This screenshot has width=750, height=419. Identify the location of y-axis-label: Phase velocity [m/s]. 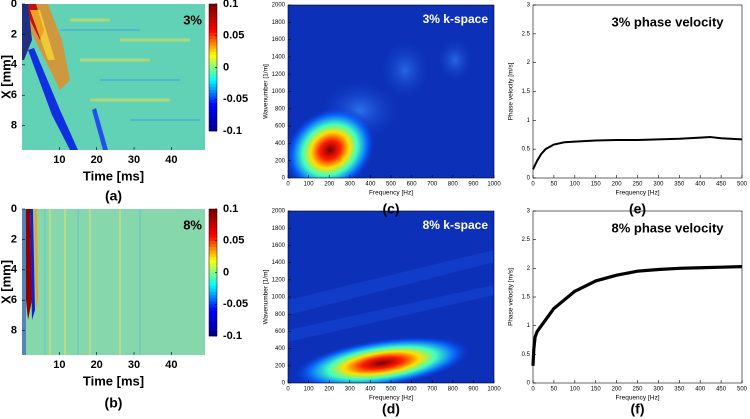
(511, 297).